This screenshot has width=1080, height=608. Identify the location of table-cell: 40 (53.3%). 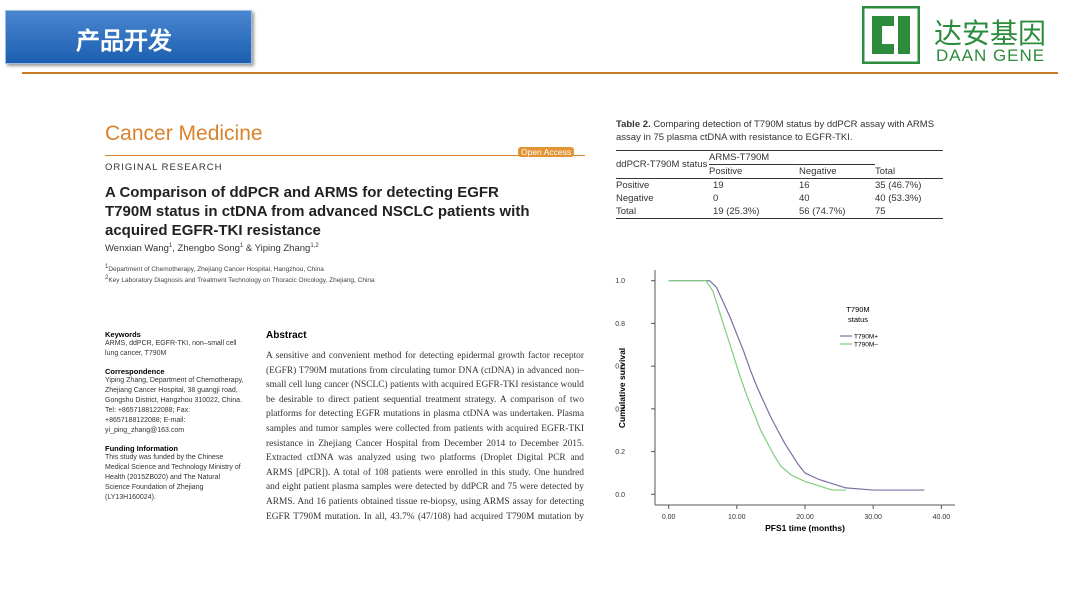
(898, 198).